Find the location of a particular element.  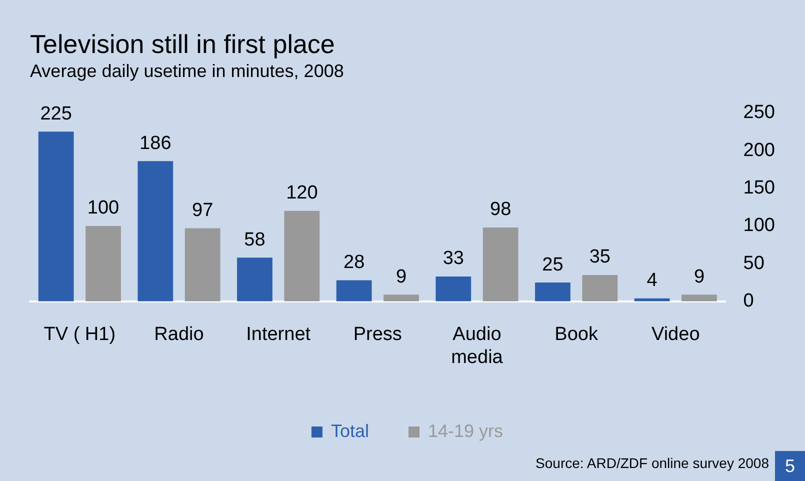

y-tick-label: 200 is located at coordinates (759, 150).